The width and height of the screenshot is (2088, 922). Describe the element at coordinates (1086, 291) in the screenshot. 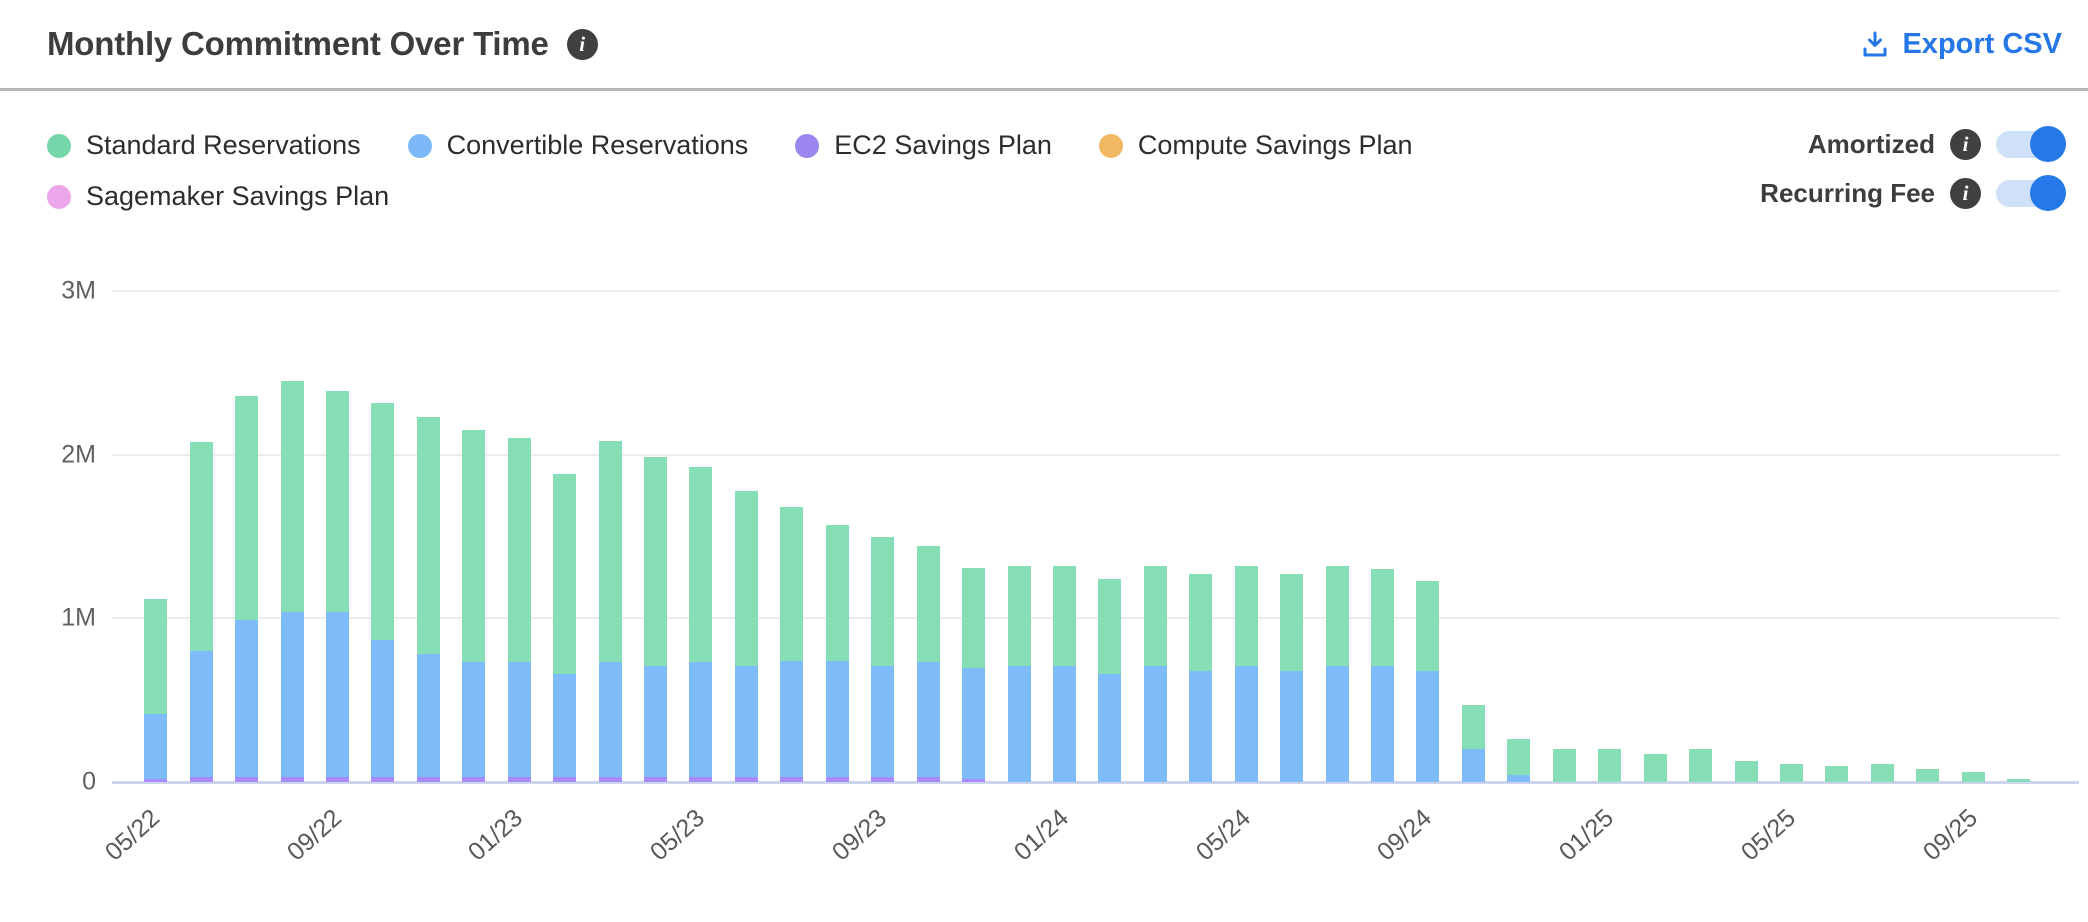

I see `gridline-3M` at that location.